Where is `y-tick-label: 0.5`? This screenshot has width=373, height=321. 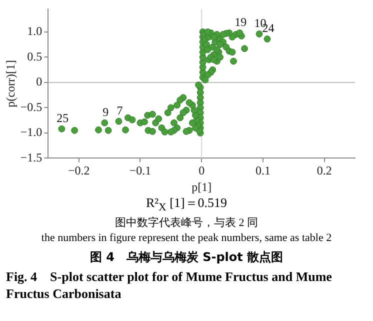
y-tick-label: 0.5 is located at coordinates (34, 56).